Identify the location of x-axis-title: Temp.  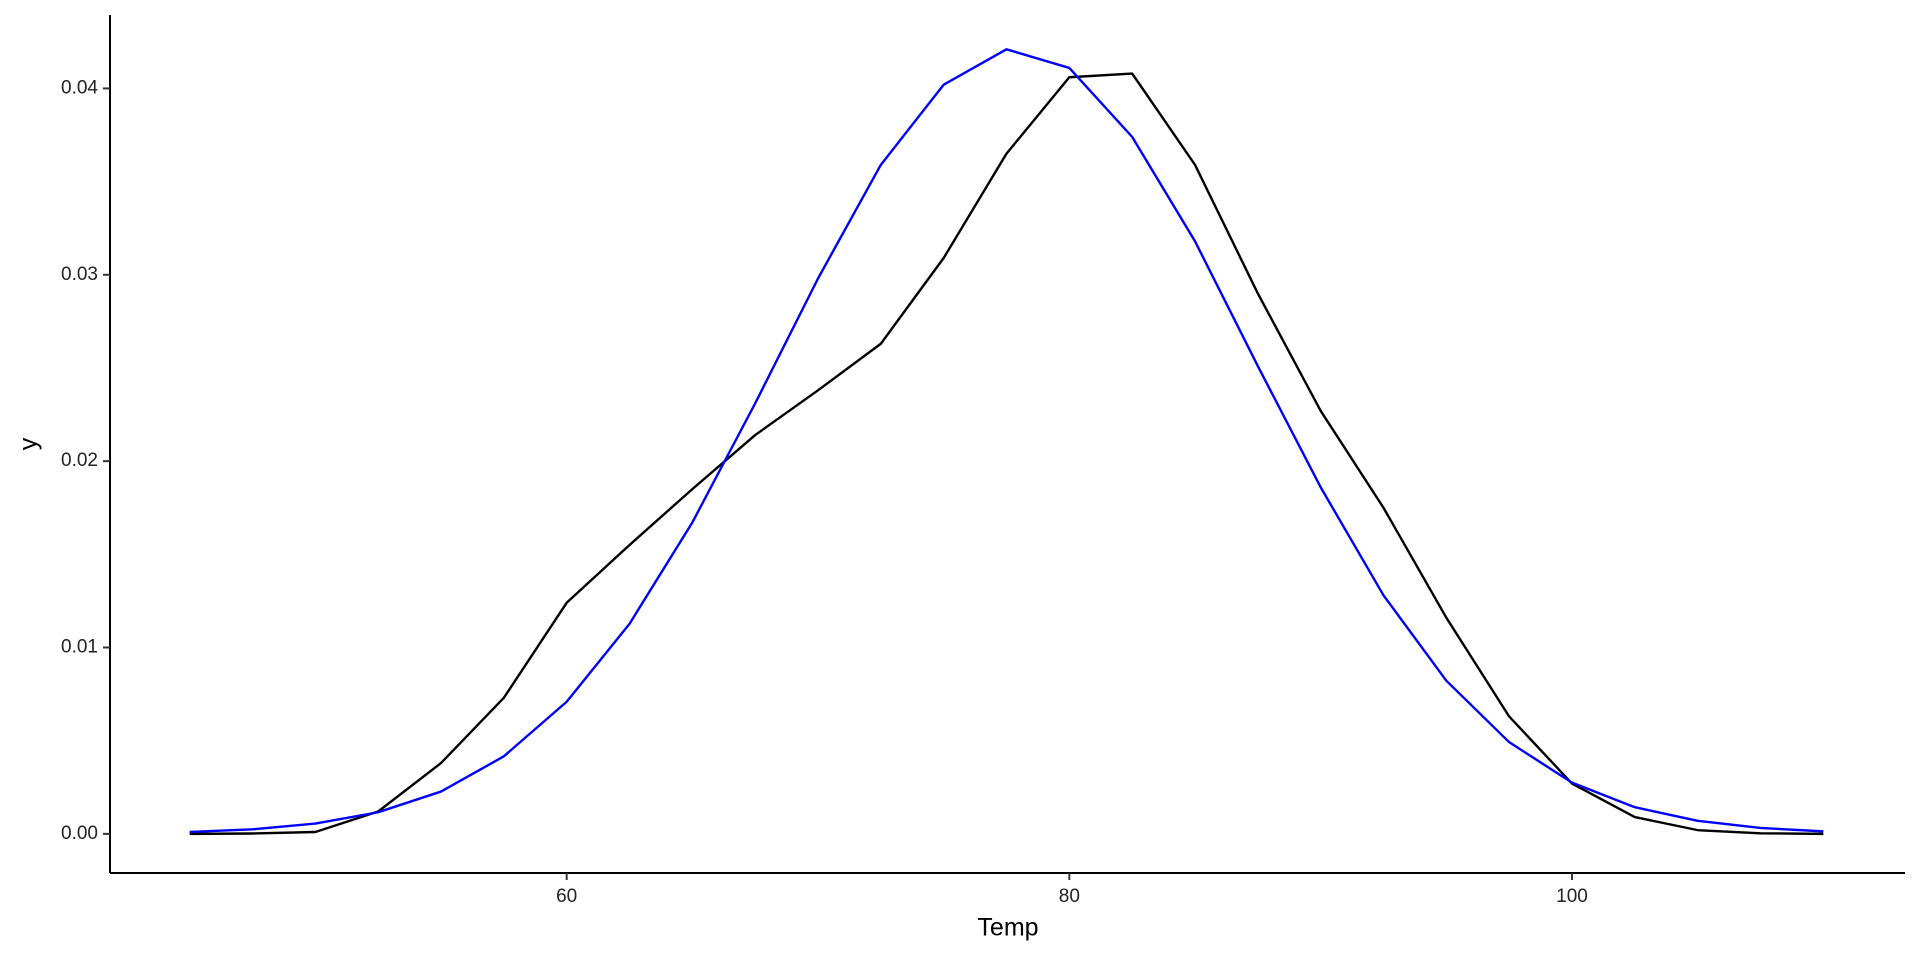
(1007, 928).